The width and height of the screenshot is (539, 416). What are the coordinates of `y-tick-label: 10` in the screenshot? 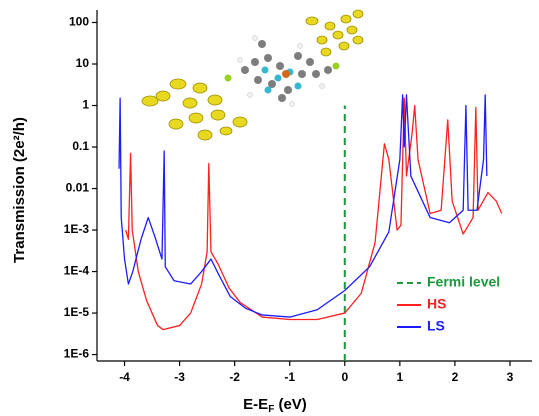 It's located at (83, 63).